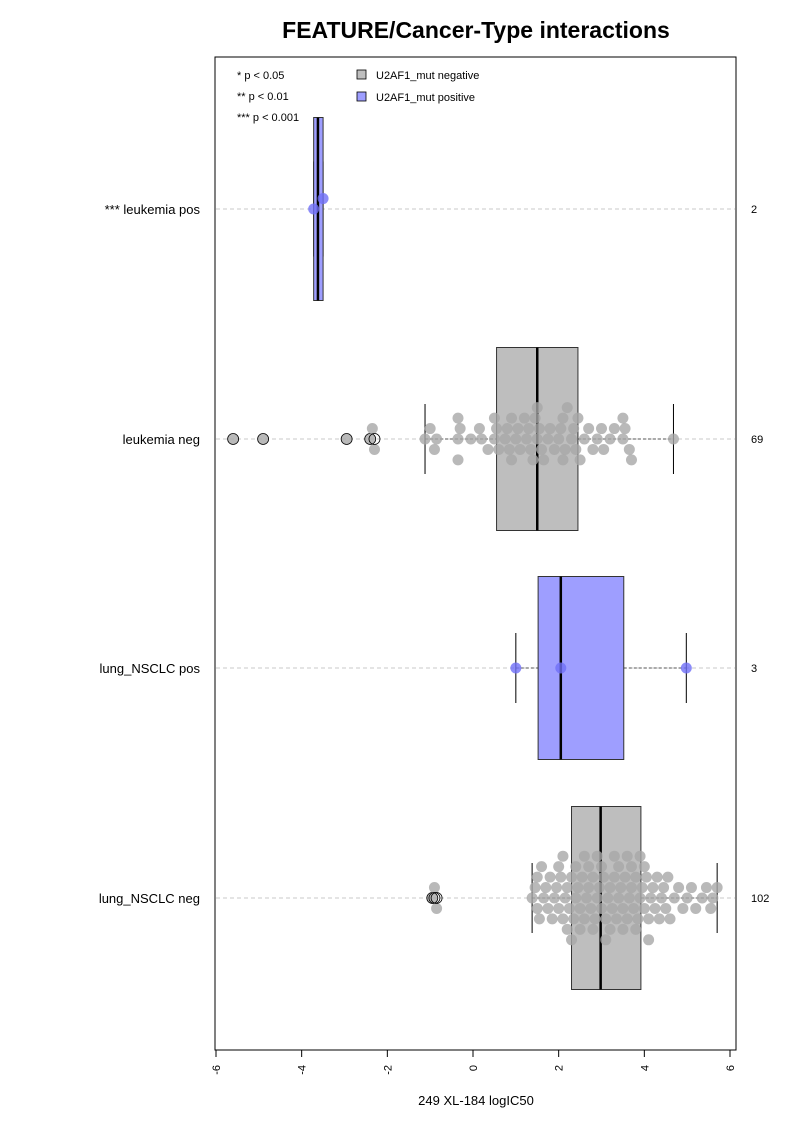 The height and width of the screenshot is (1122, 793). I want to click on x-tick-label: 4, so click(645, 1068).